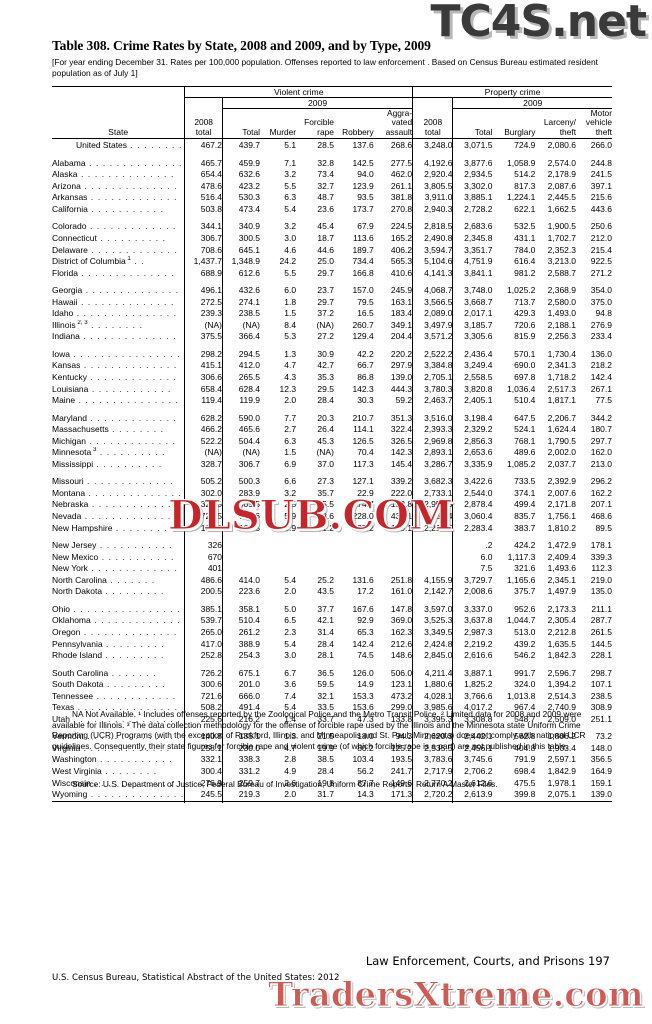 The height and width of the screenshot is (1024, 652). What do you see at coordinates (290, 249) in the screenshot?
I see `data-cell: 4.6` at bounding box center [290, 249].